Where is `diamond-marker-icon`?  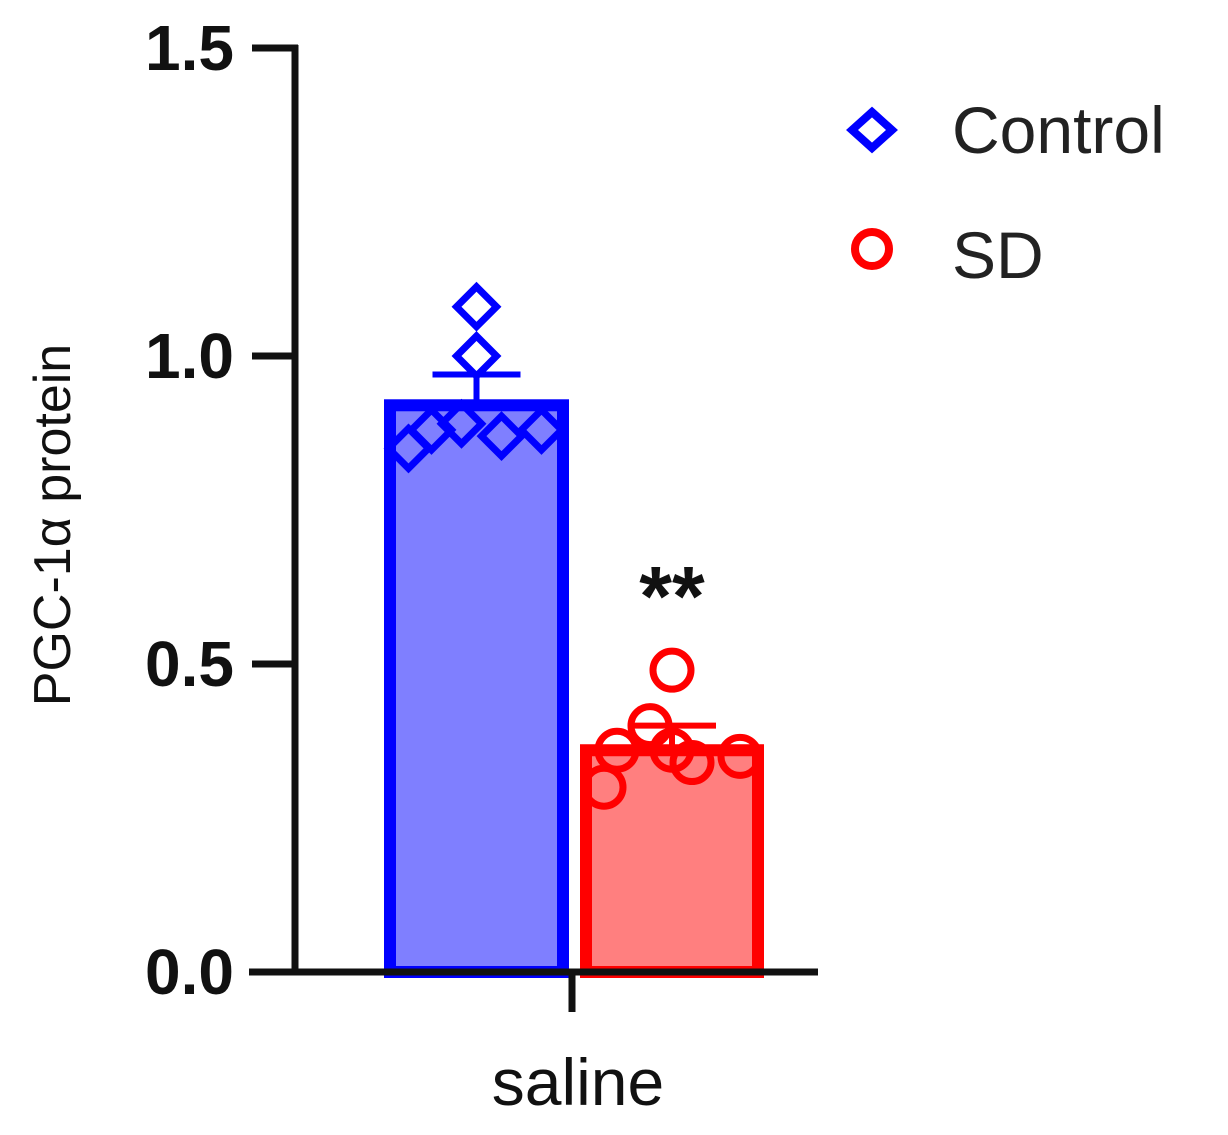
diamond-marker-icon is located at coordinates (872, 130).